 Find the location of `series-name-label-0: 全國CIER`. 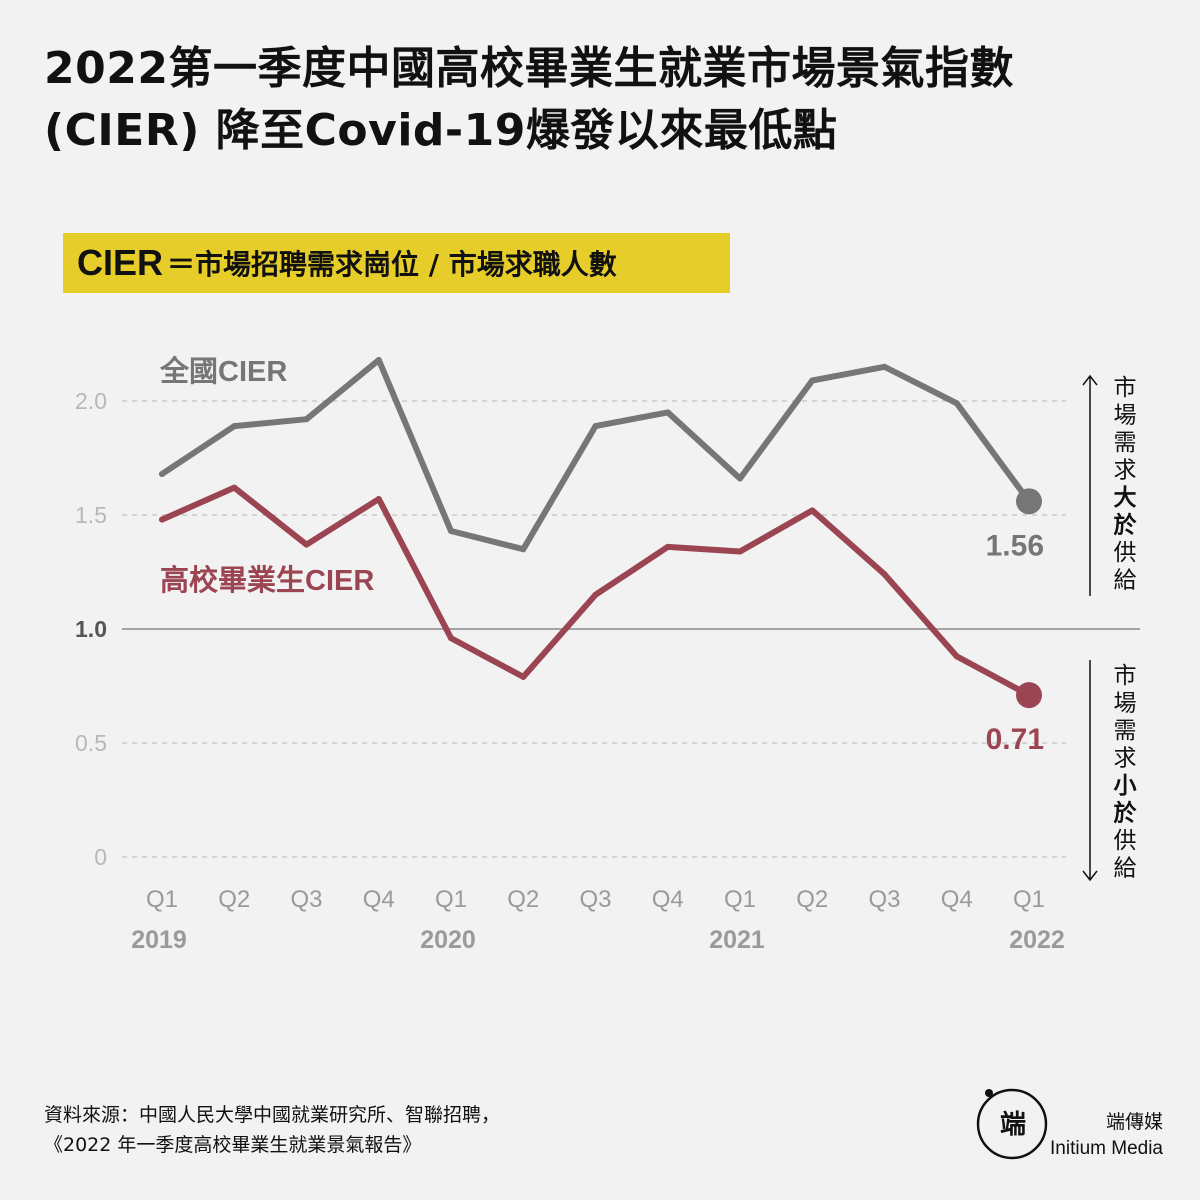

series-name-label-0: 全國CIER is located at coordinates (223, 371).